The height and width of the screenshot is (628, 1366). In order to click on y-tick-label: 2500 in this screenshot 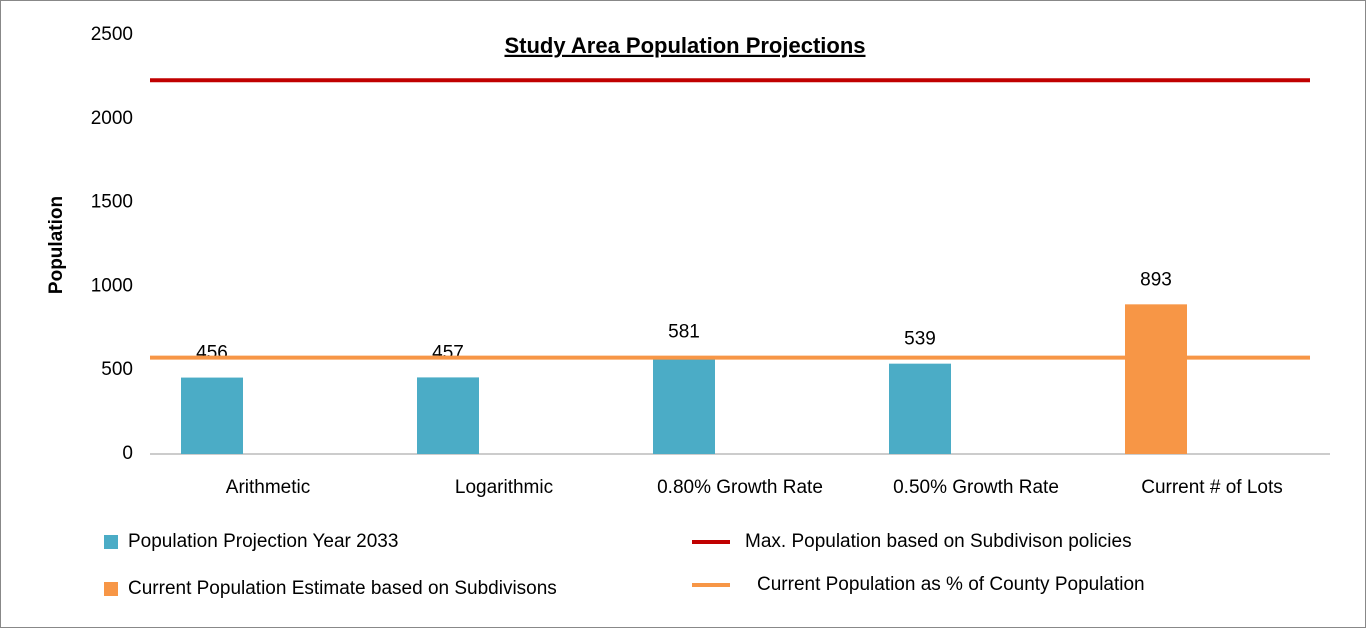, I will do `click(112, 34)`.